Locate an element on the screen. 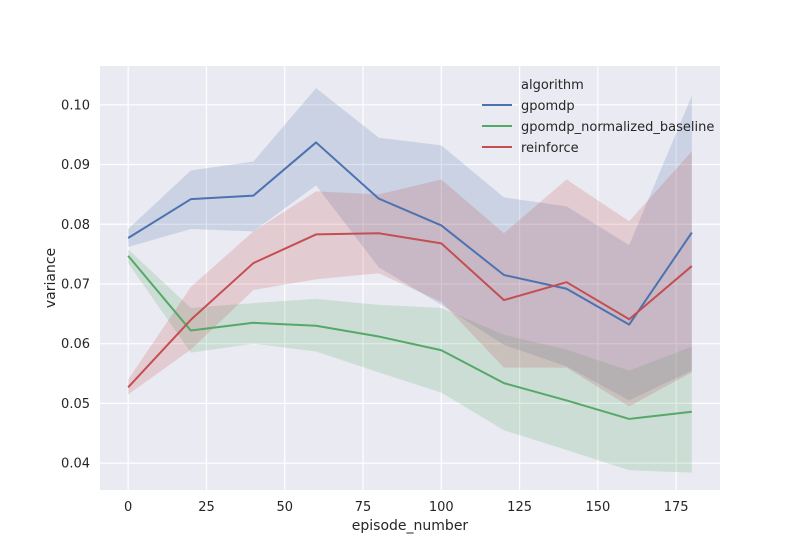  legend-label-reinforce: reinforce is located at coordinates (550, 148).